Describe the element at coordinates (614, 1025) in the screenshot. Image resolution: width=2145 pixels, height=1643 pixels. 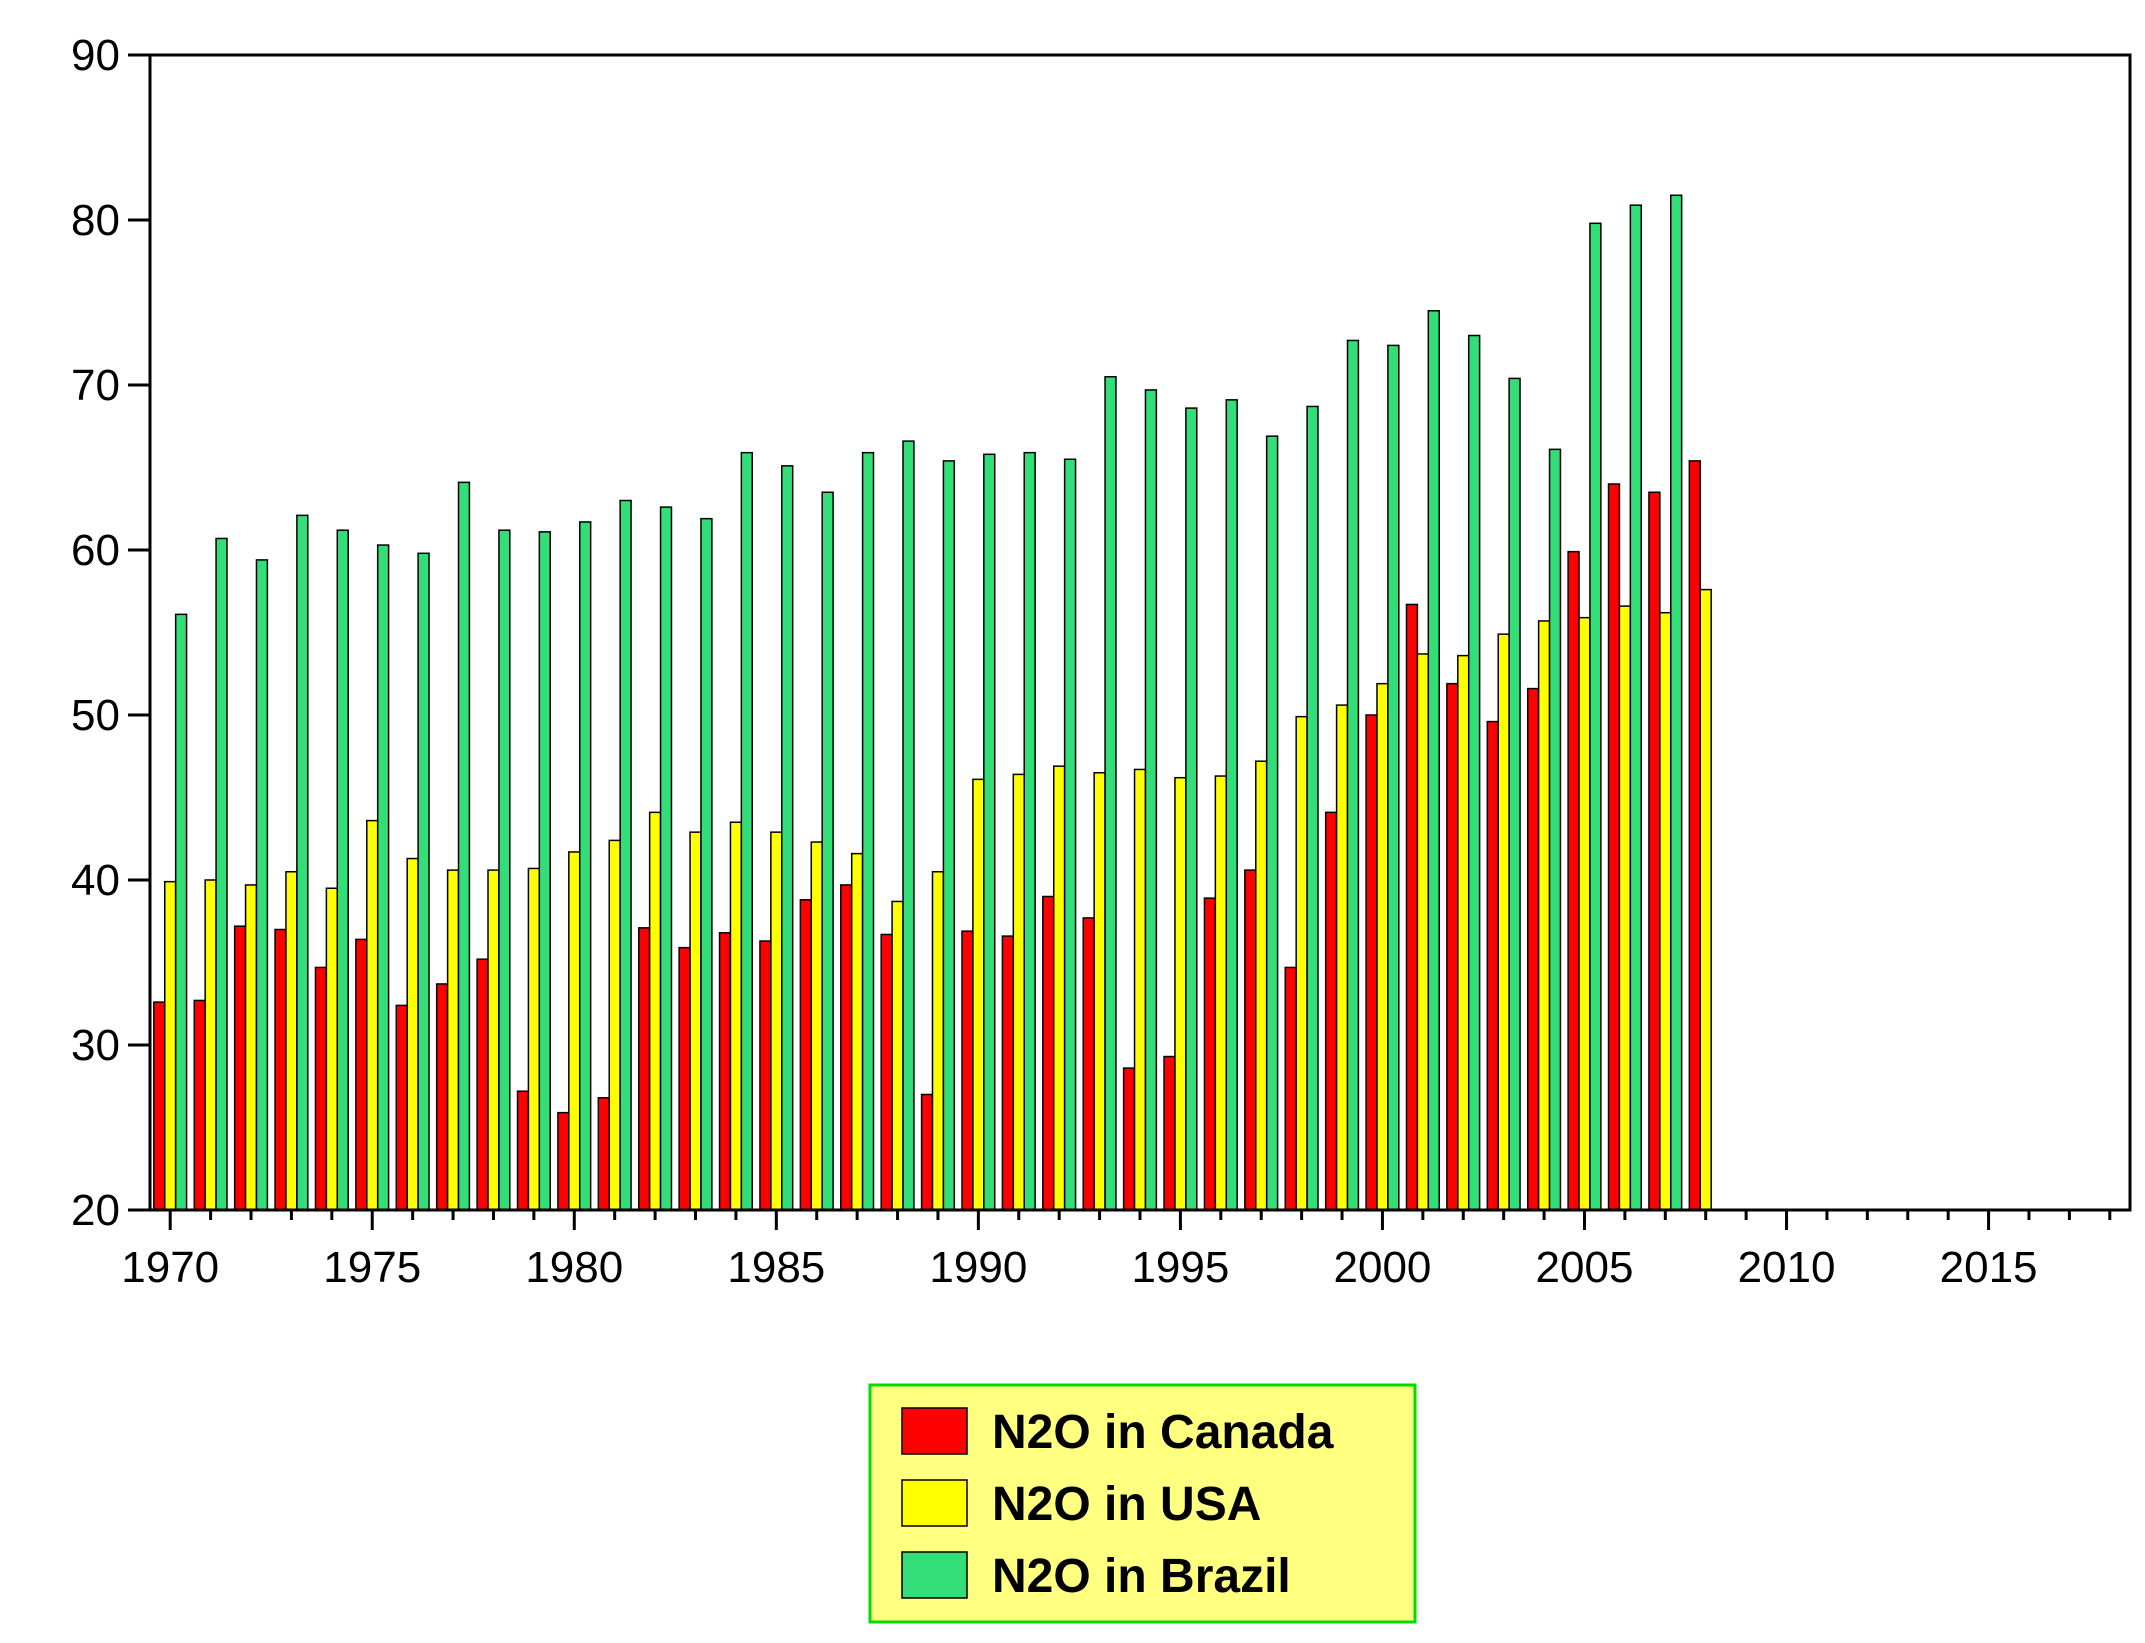
I see `bar-n2o-in-usa-1981` at that location.